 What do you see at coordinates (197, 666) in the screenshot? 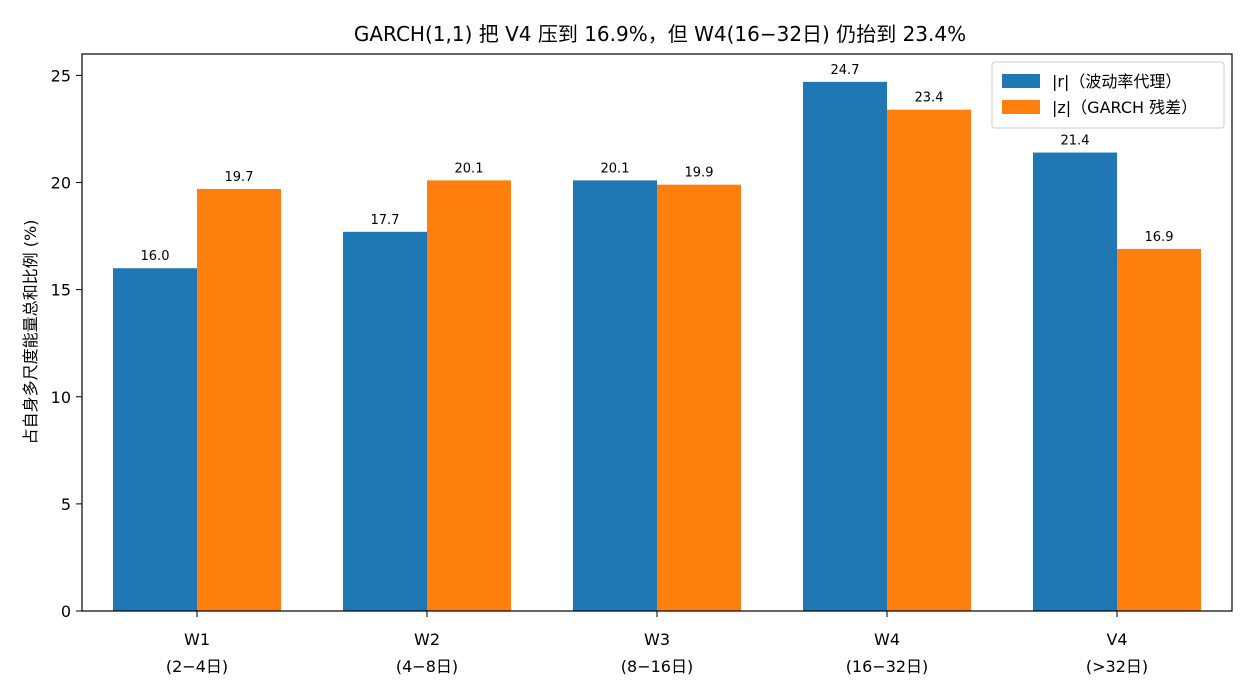
I see `x-tick-label-0-1: (2−4日)` at bounding box center [197, 666].